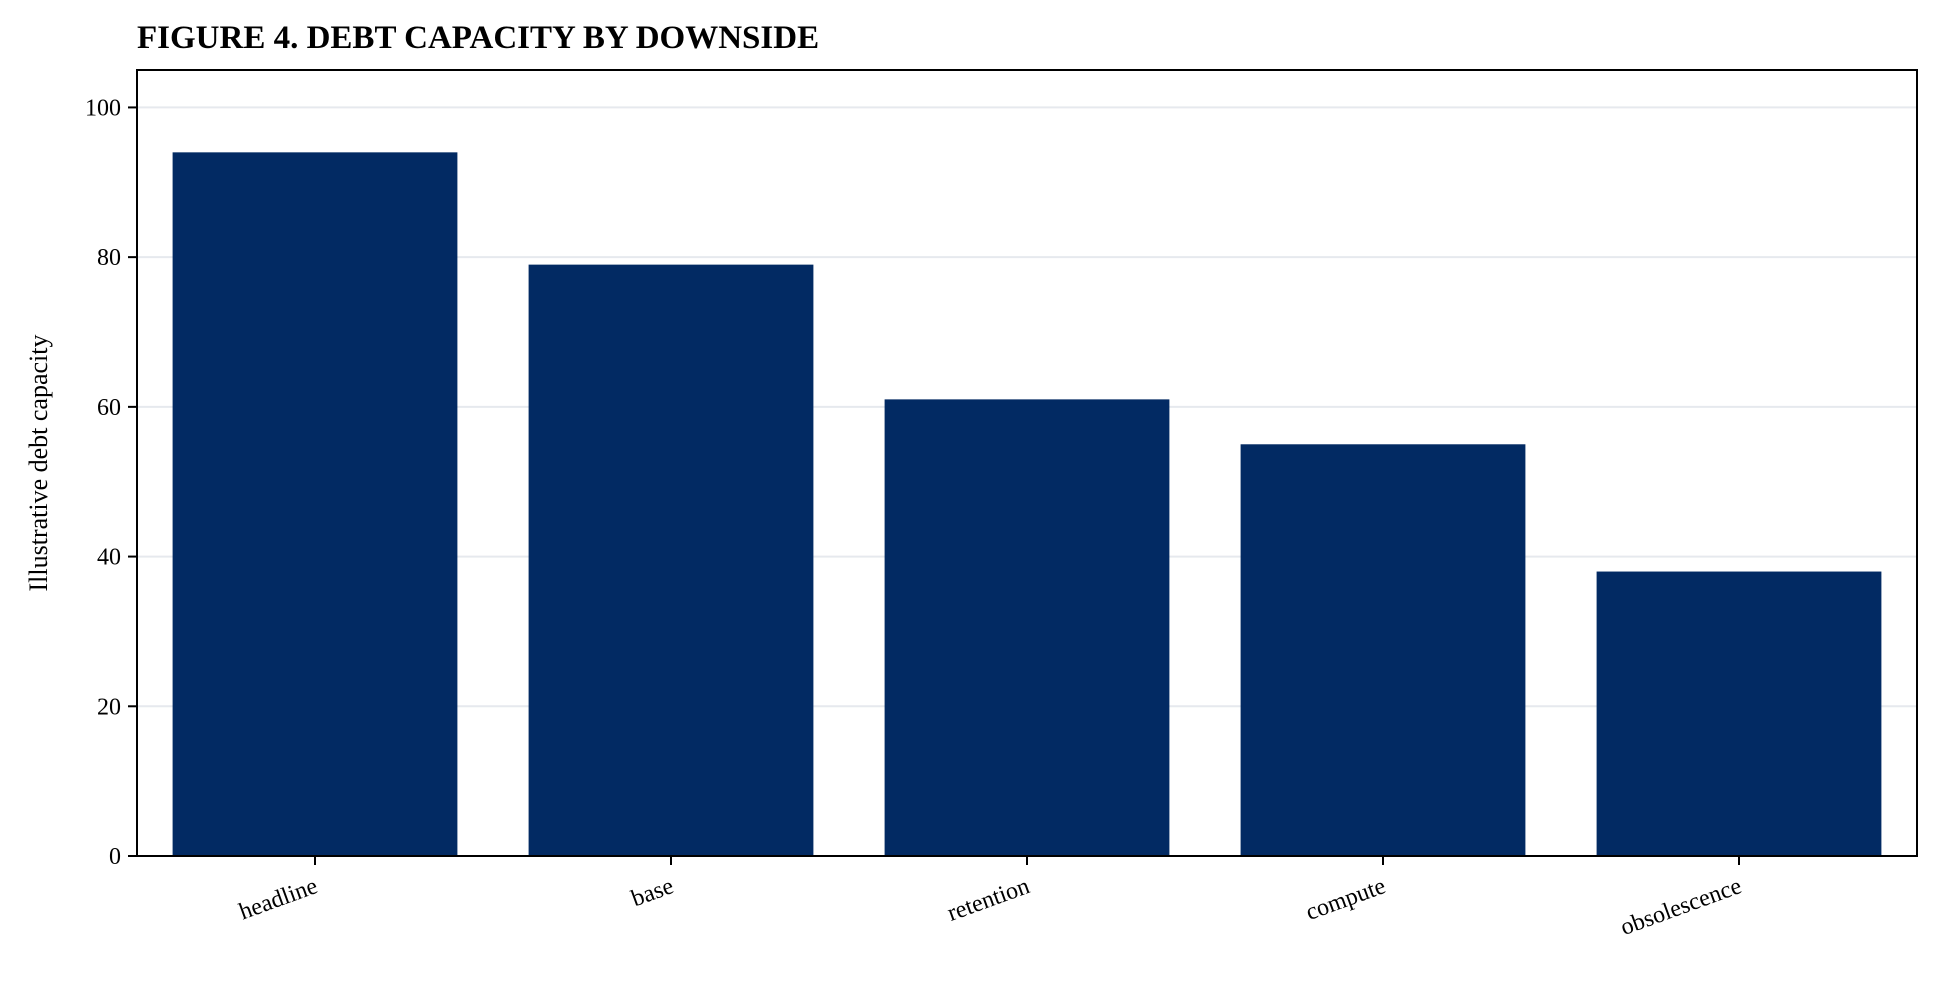 Image resolution: width=1939 pixels, height=983 pixels. What do you see at coordinates (109, 558) in the screenshot?
I see `y-tick-label: 40` at bounding box center [109, 558].